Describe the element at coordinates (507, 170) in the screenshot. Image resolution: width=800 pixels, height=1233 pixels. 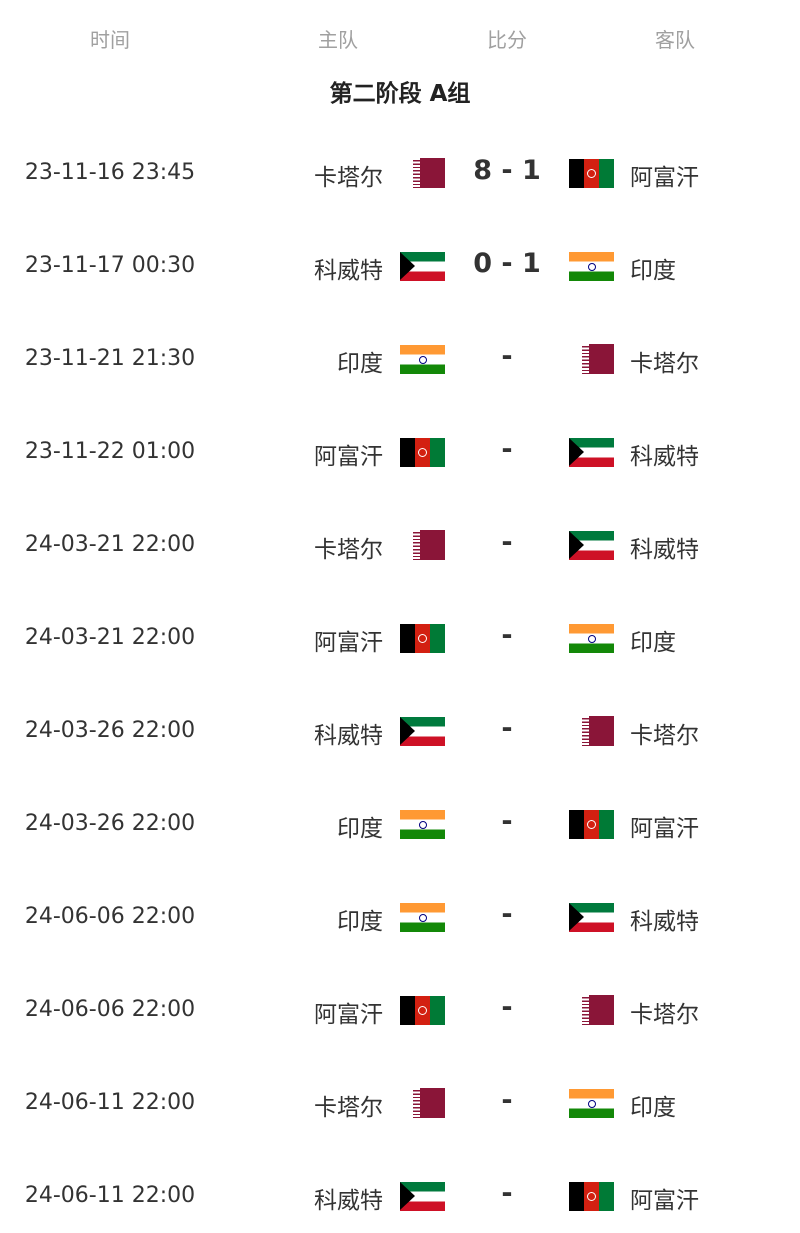
I see `match-score: 8 - 1` at that location.